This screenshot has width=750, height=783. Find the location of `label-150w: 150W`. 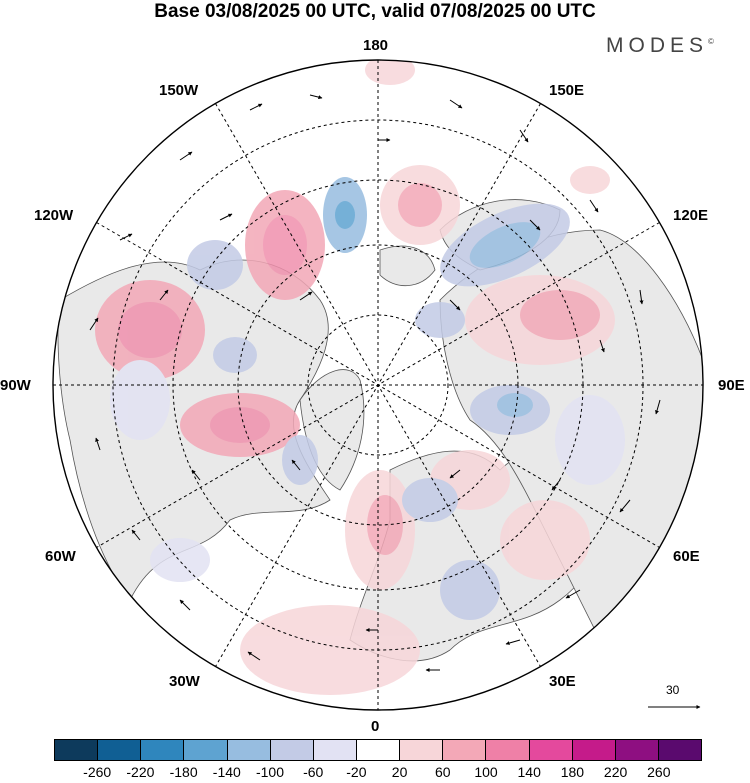

label-150w: 150W is located at coordinates (179, 90).